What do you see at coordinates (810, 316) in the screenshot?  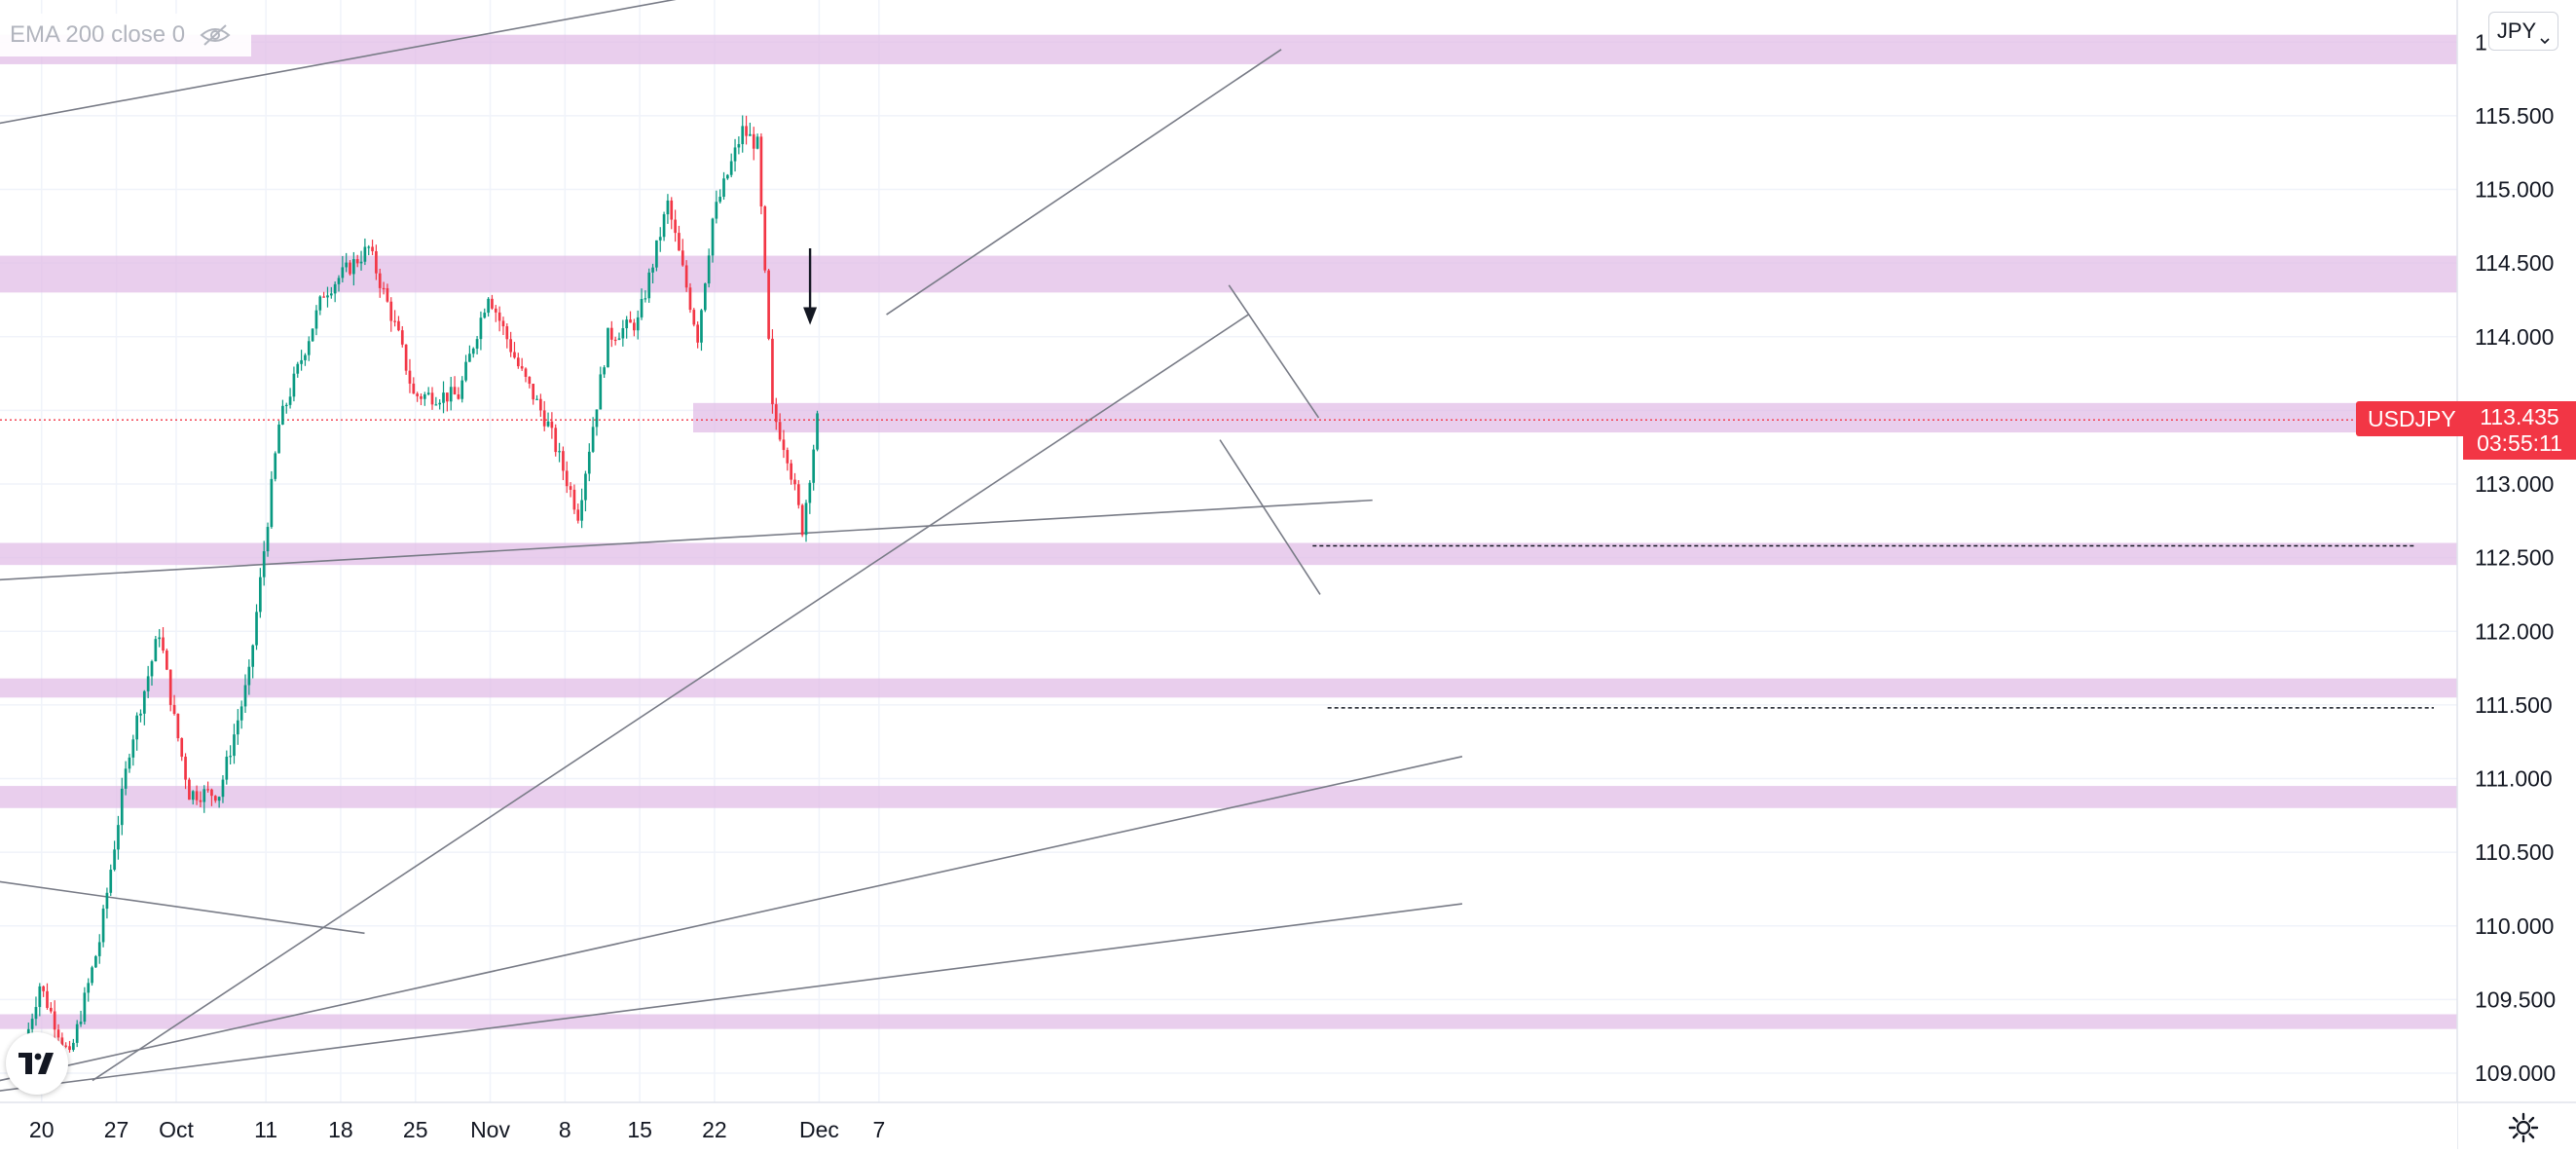 I see `annotation-arrow-head` at bounding box center [810, 316].